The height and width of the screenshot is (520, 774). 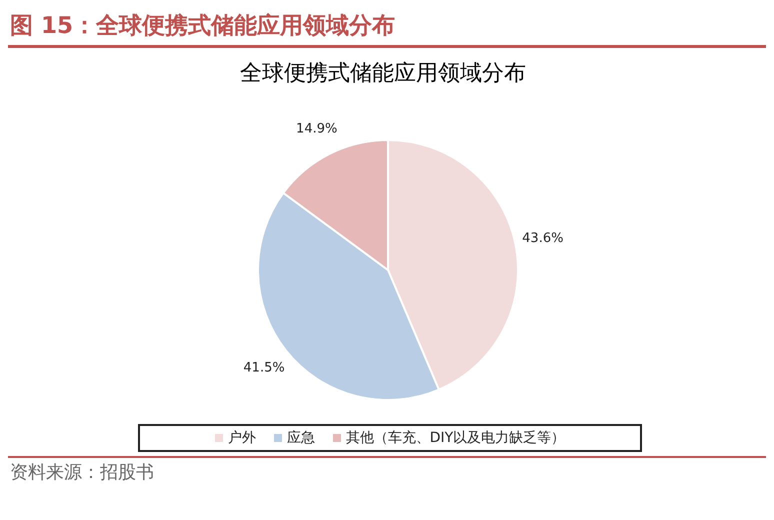 I want to click on legend-label: 其他（车充、DIY以及电力缺乏等）, so click(x=455, y=438).